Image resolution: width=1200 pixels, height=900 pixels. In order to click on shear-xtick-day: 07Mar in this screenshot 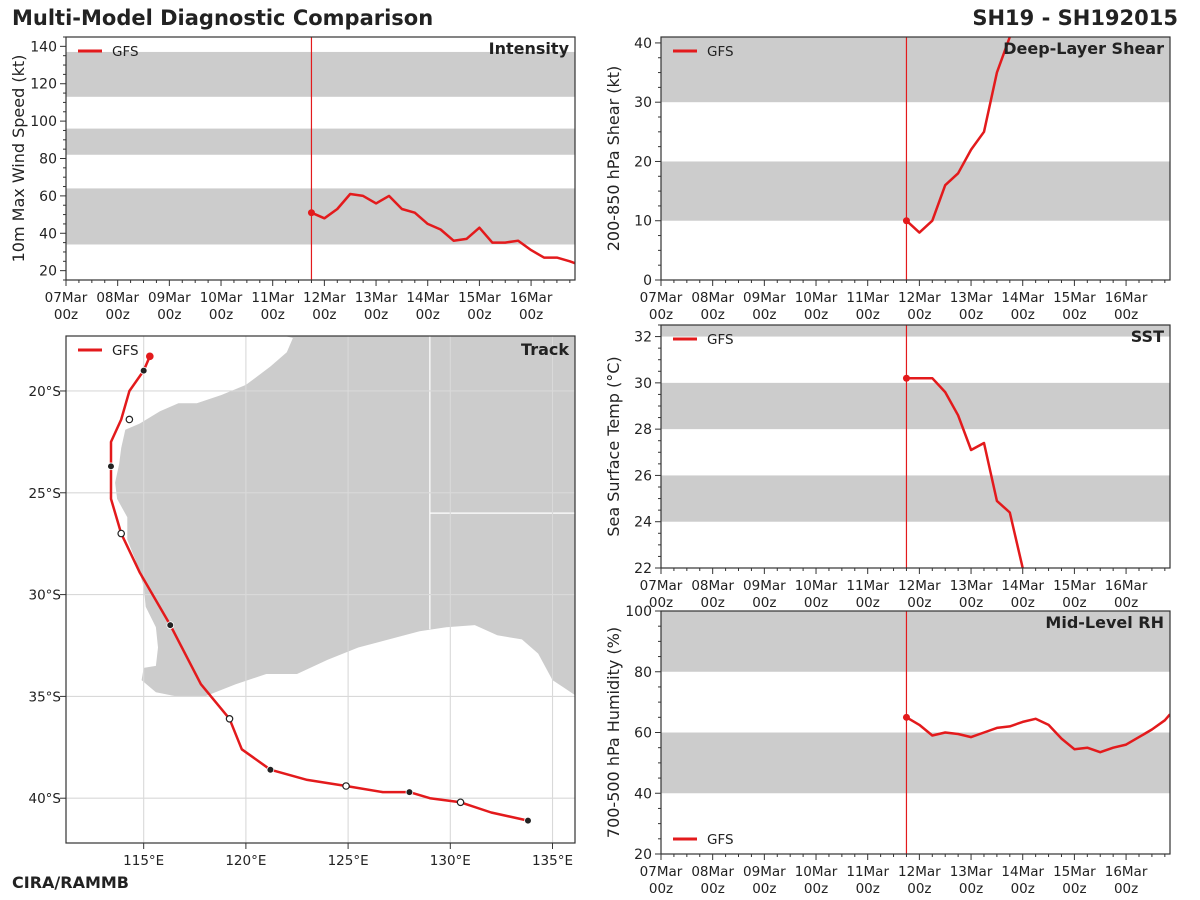, I will do `click(661, 298)`.